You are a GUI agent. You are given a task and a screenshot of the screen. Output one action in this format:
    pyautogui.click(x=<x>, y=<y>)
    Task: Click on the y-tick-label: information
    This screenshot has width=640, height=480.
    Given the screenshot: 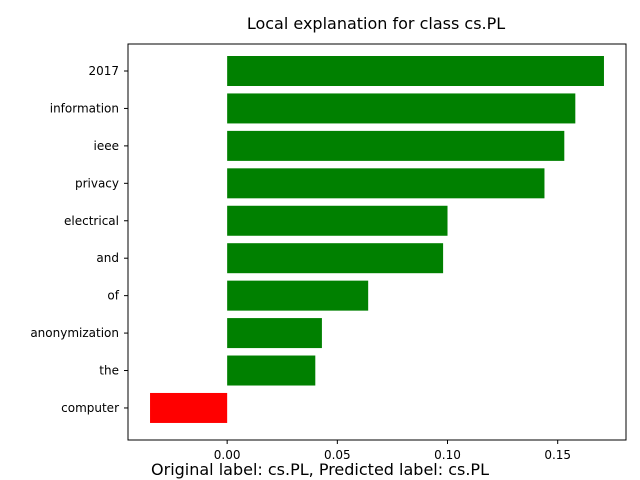 What is the action you would take?
    pyautogui.click(x=84, y=108)
    